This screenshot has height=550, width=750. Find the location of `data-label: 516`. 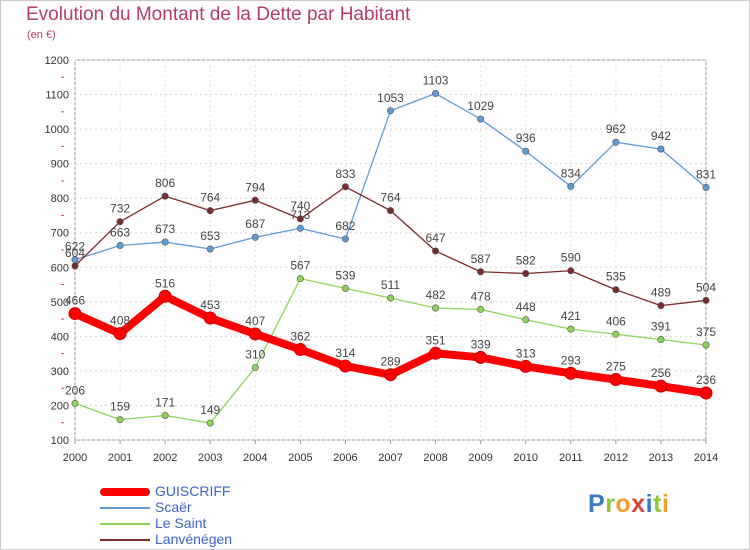

data-label: 516 is located at coordinates (165, 283).